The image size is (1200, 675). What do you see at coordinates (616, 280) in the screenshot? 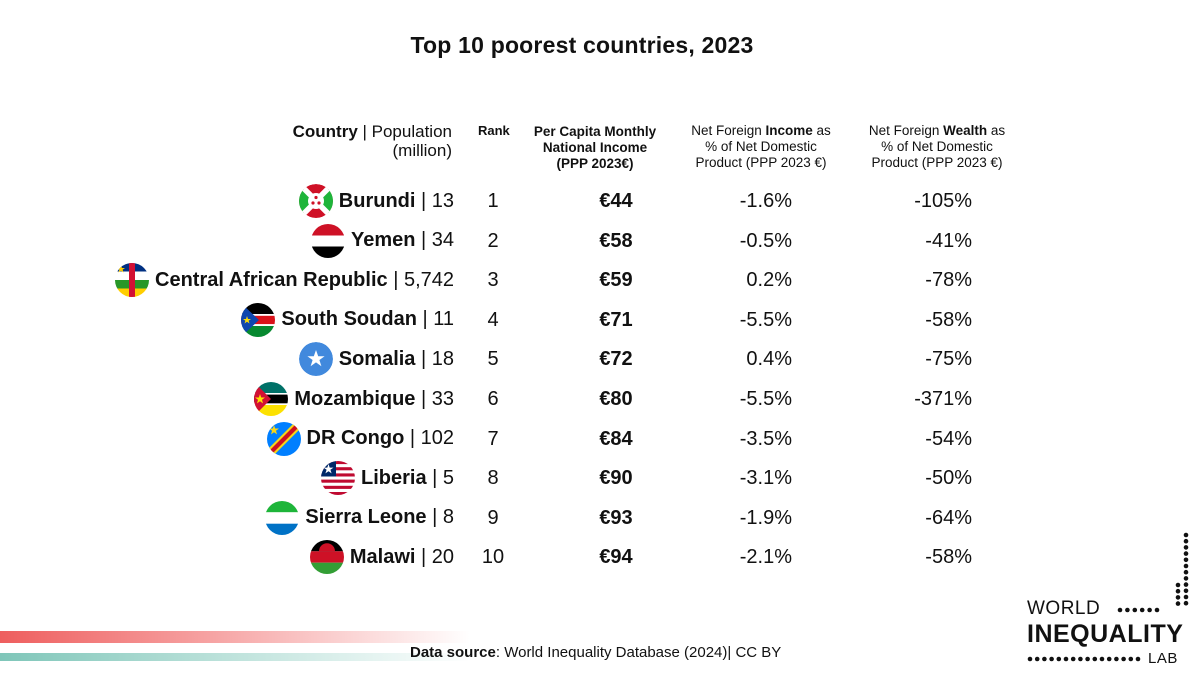
I see `per-capita-income-cell: €59` at bounding box center [616, 280].